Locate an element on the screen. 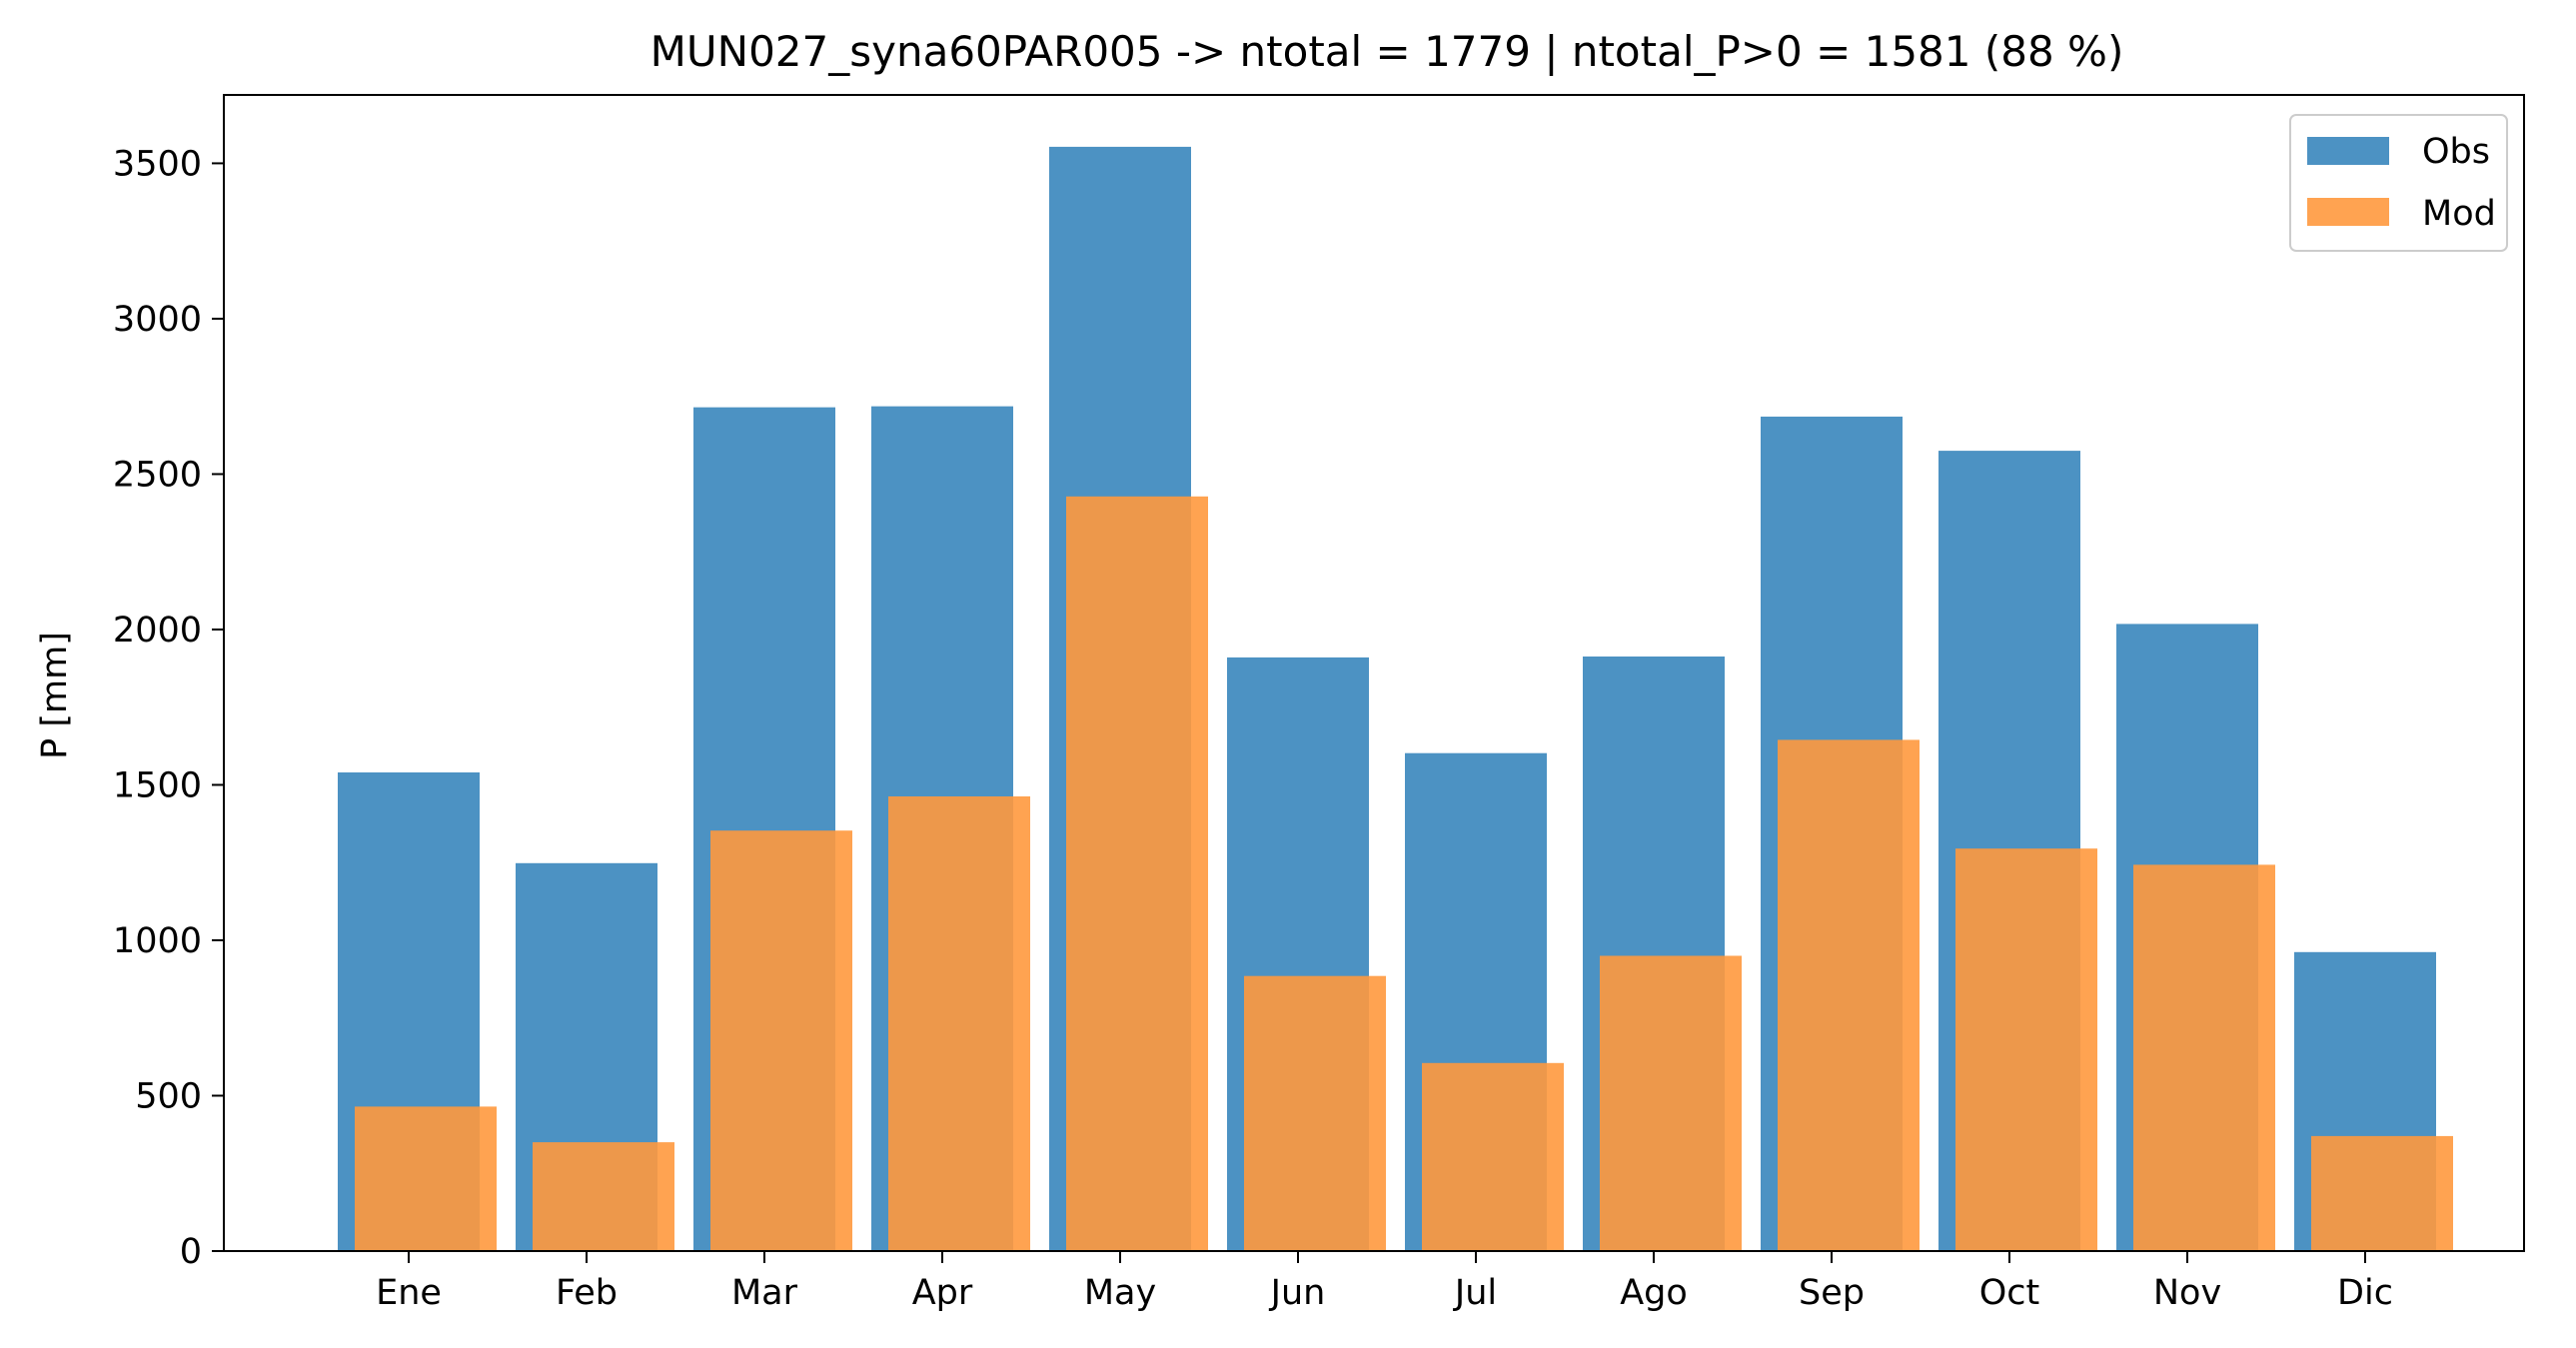 The height and width of the screenshot is (1348, 2576). y-tick-label: 1000 is located at coordinates (157, 941).